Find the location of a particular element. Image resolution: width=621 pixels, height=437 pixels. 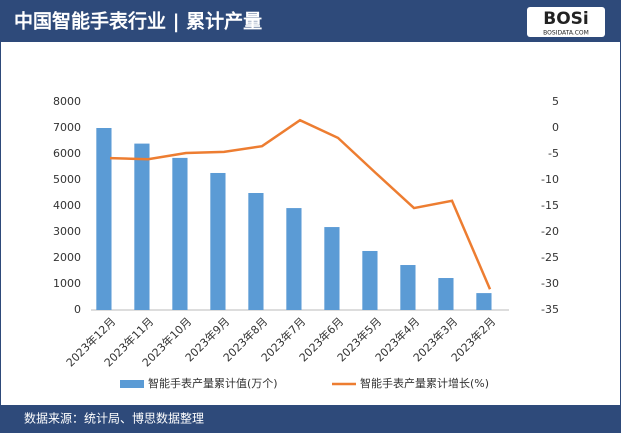

header-bar is located at coordinates (310, 21).